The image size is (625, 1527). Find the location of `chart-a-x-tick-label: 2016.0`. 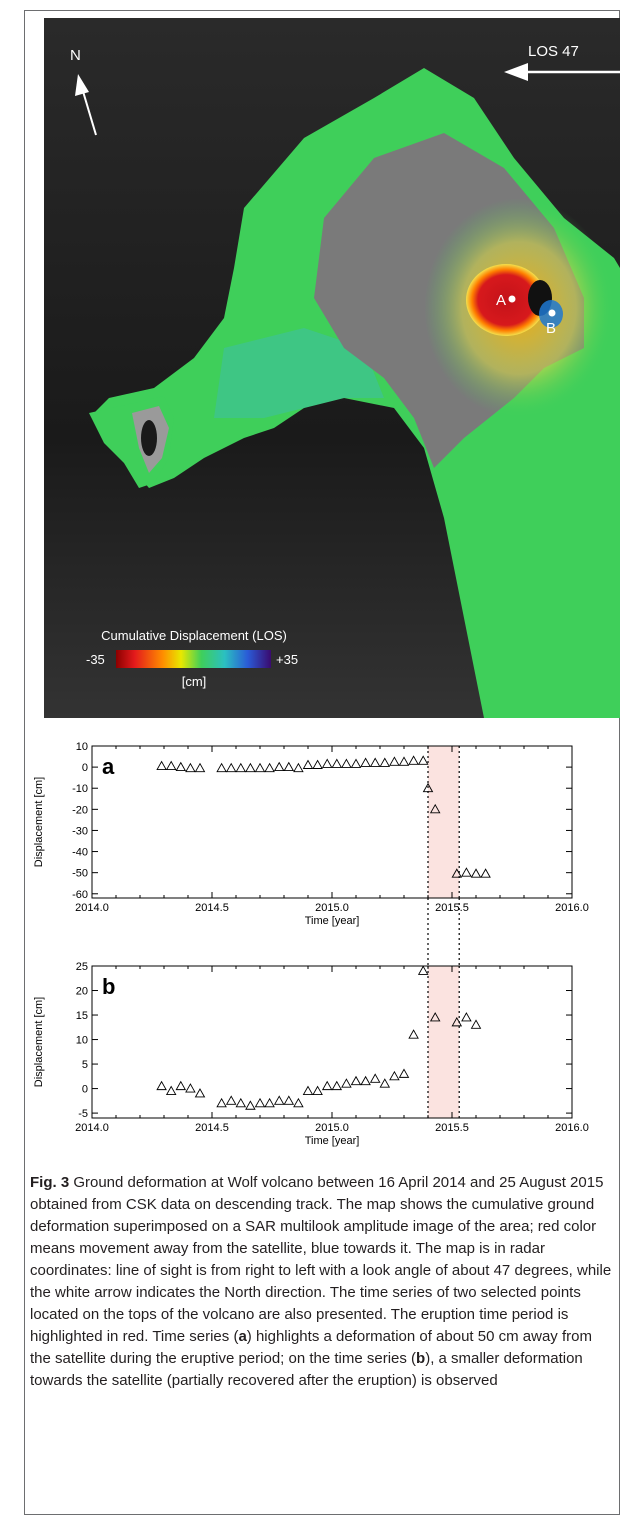

chart-a-x-tick-label: 2016.0 is located at coordinates (572, 908).